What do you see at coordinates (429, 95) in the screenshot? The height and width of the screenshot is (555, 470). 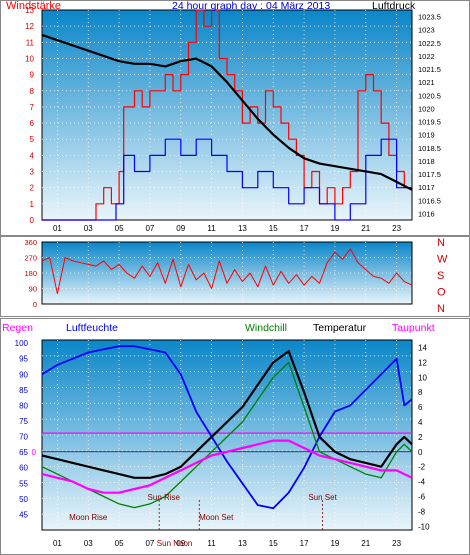 I see `chart1-y-right-tick: 1020.5` at bounding box center [429, 95].